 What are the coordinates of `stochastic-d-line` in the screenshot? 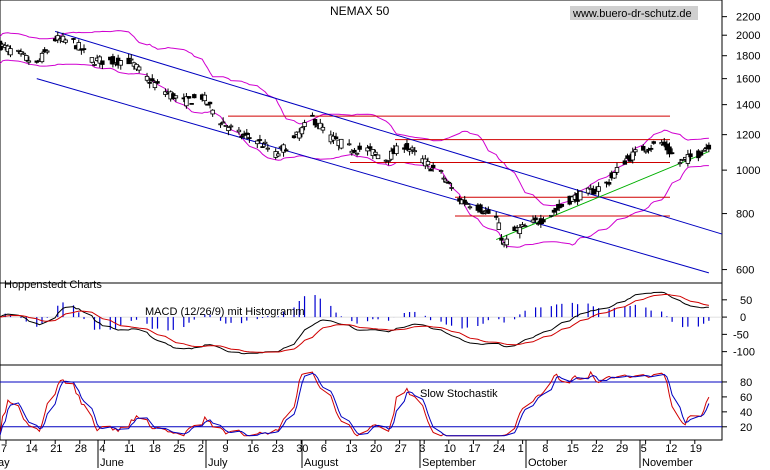 It's located at (355, 404).